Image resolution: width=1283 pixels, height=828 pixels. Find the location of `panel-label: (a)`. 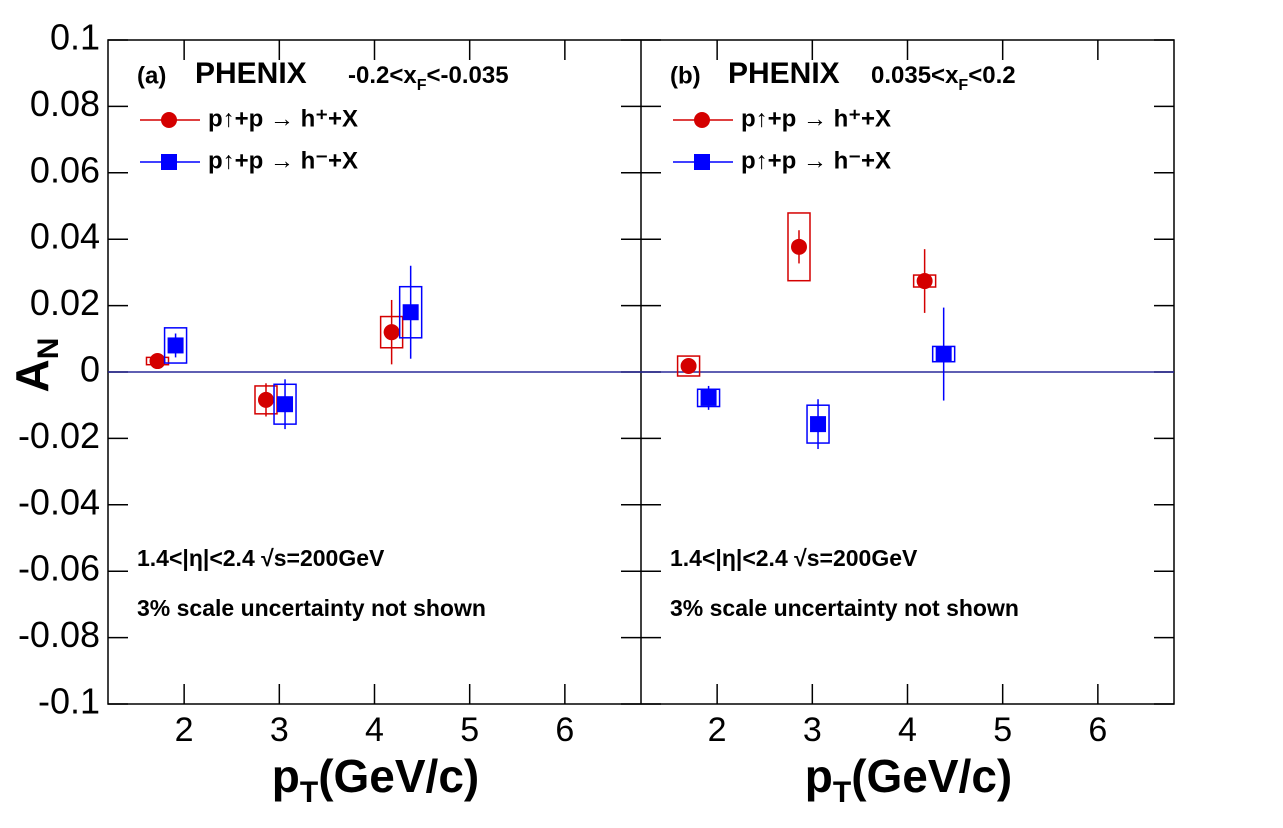

panel-label: (a) is located at coordinates (151, 75).